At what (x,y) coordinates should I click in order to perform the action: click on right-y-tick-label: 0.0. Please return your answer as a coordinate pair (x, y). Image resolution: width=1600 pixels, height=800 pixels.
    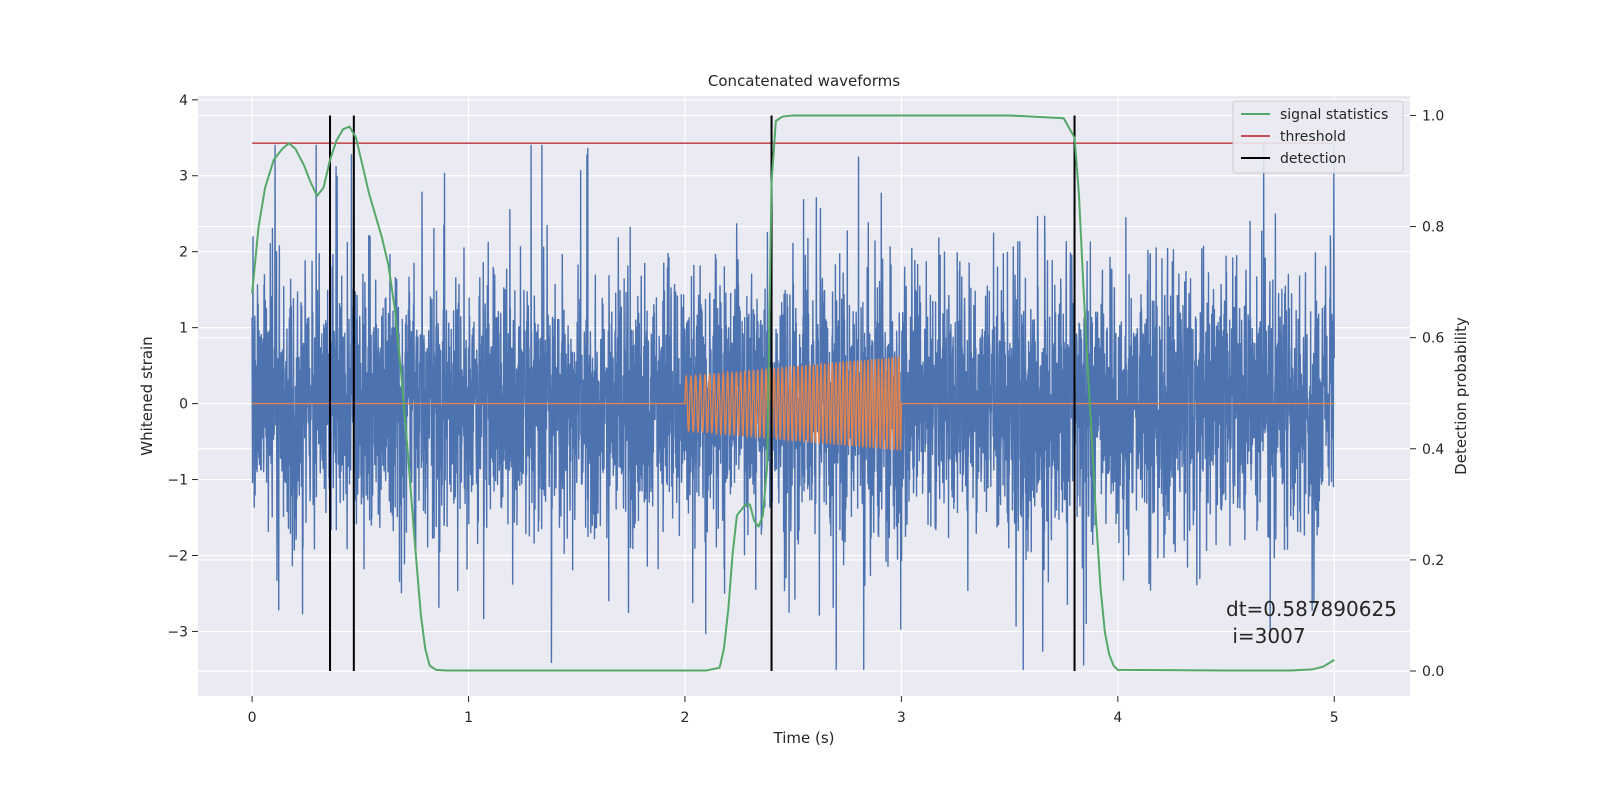
    Looking at the image, I should click on (1433, 672).